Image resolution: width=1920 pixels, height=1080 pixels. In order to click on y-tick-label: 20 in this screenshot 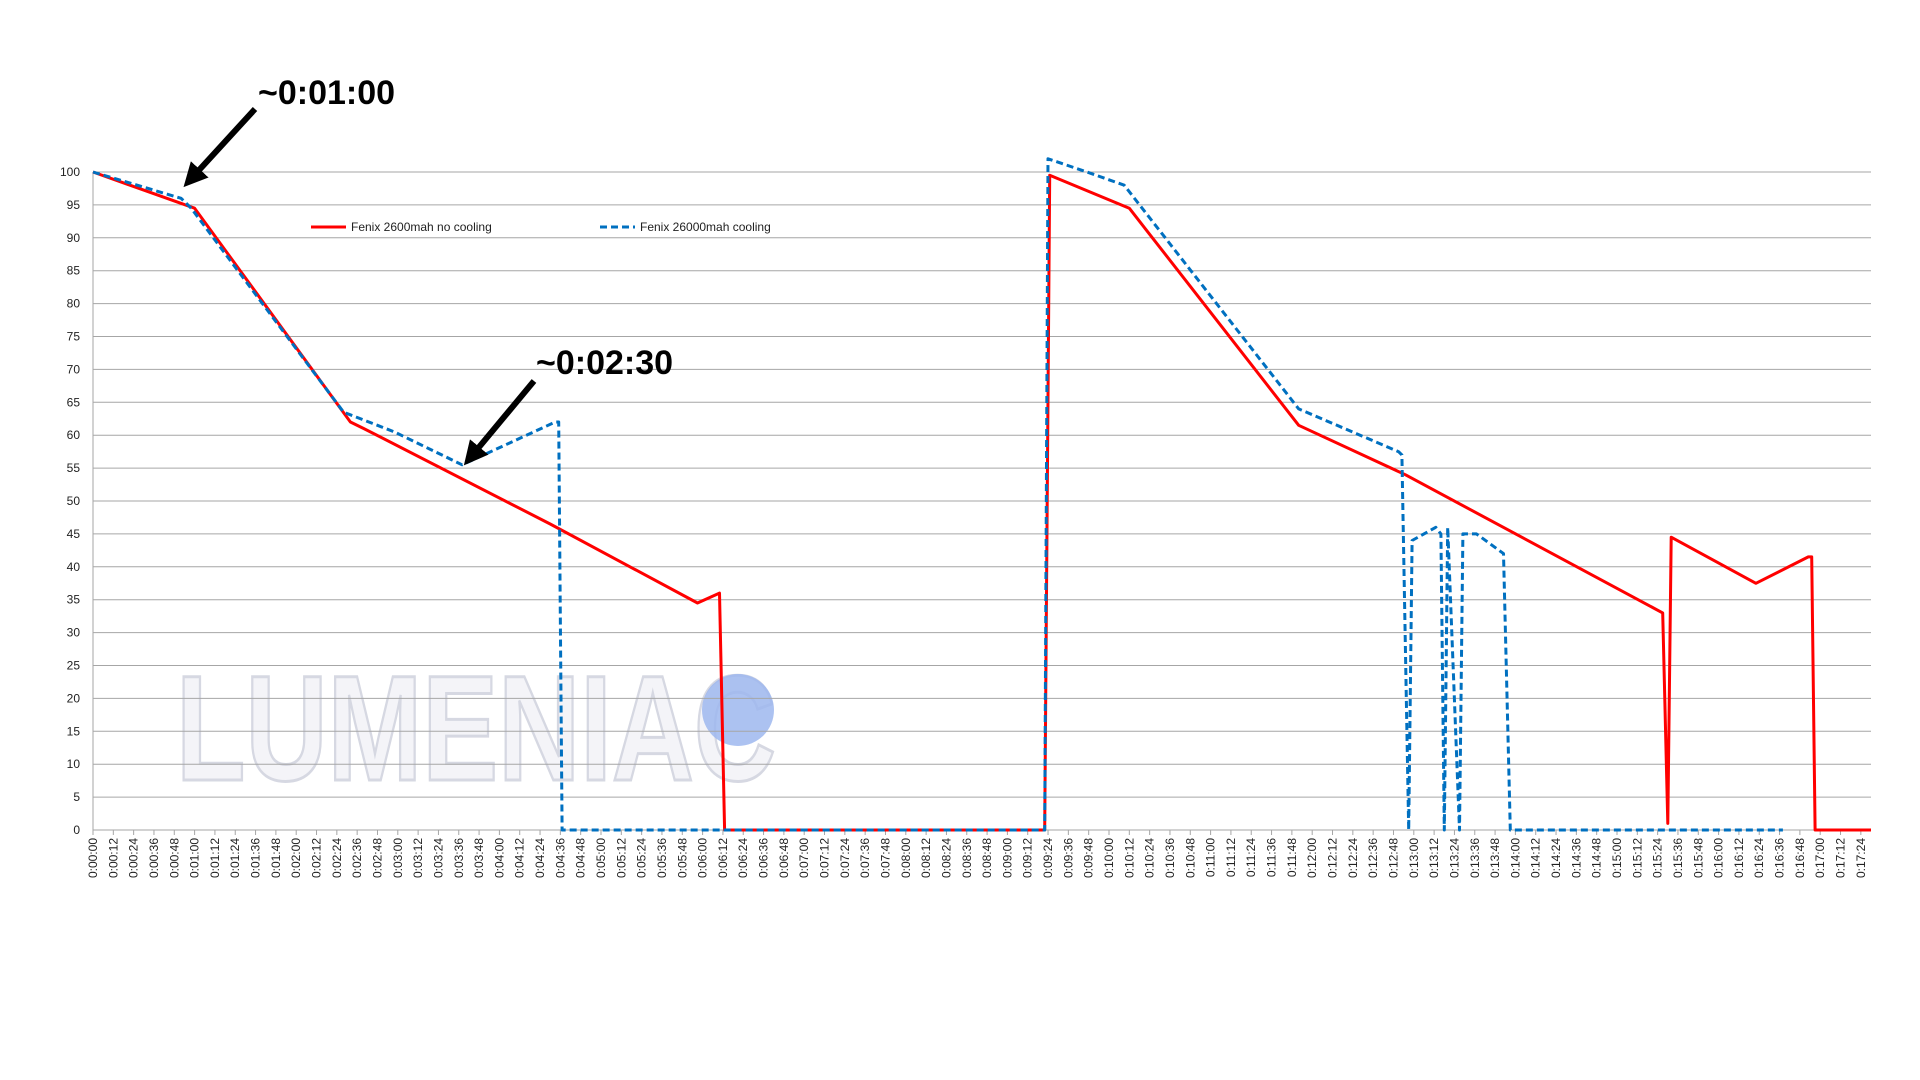, I will do `click(74, 698)`.